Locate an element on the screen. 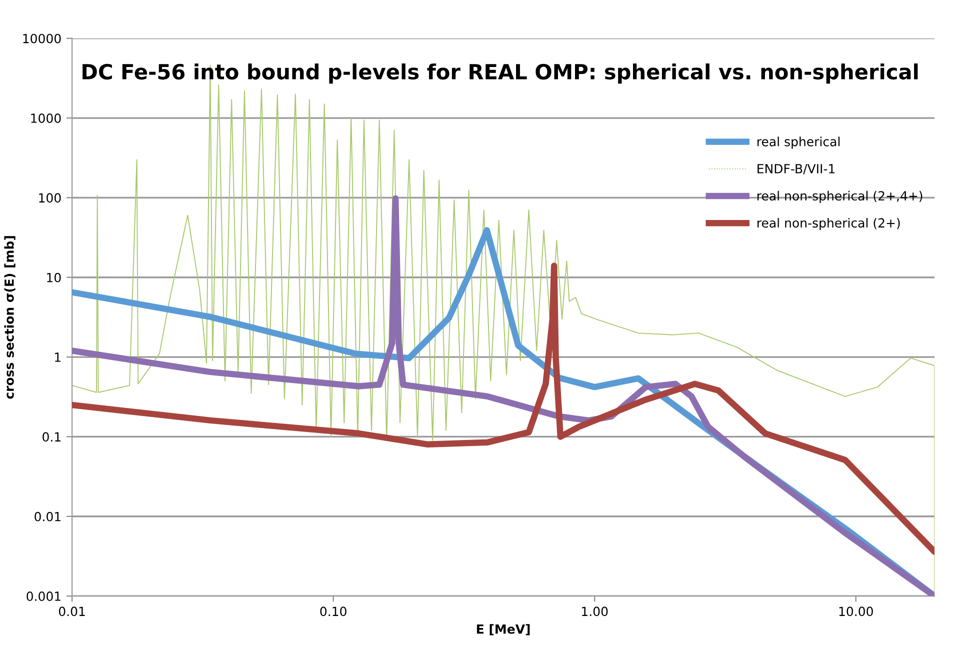 The height and width of the screenshot is (650, 953). y-tick-label: 0.01 is located at coordinates (47, 517).